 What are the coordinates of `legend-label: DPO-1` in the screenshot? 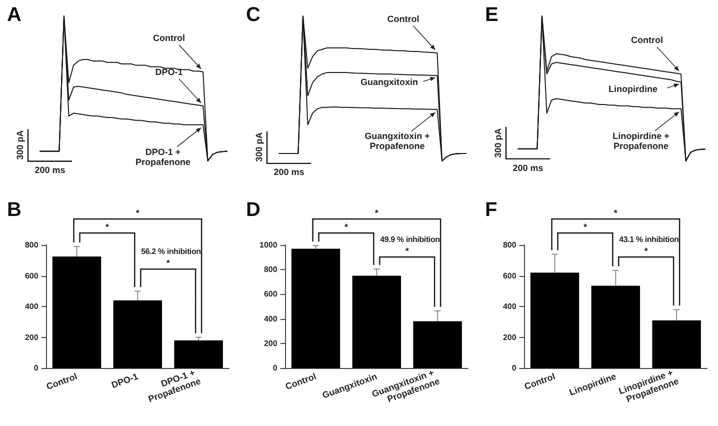 It's located at (169, 71).